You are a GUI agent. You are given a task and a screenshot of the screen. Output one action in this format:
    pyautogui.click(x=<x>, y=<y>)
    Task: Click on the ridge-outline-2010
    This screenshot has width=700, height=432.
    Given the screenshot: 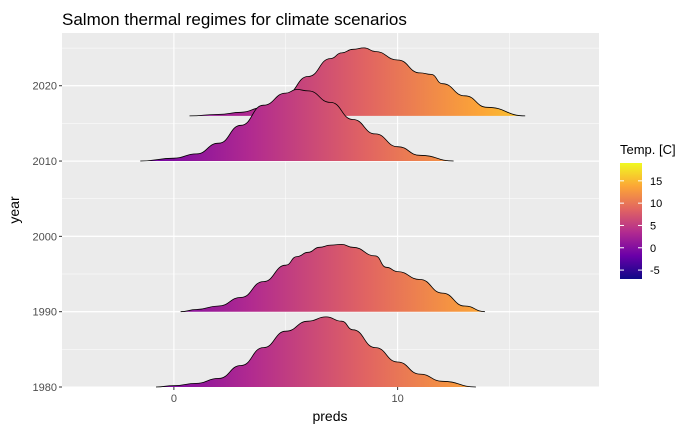 What is the action you would take?
    pyautogui.click(x=297, y=125)
    